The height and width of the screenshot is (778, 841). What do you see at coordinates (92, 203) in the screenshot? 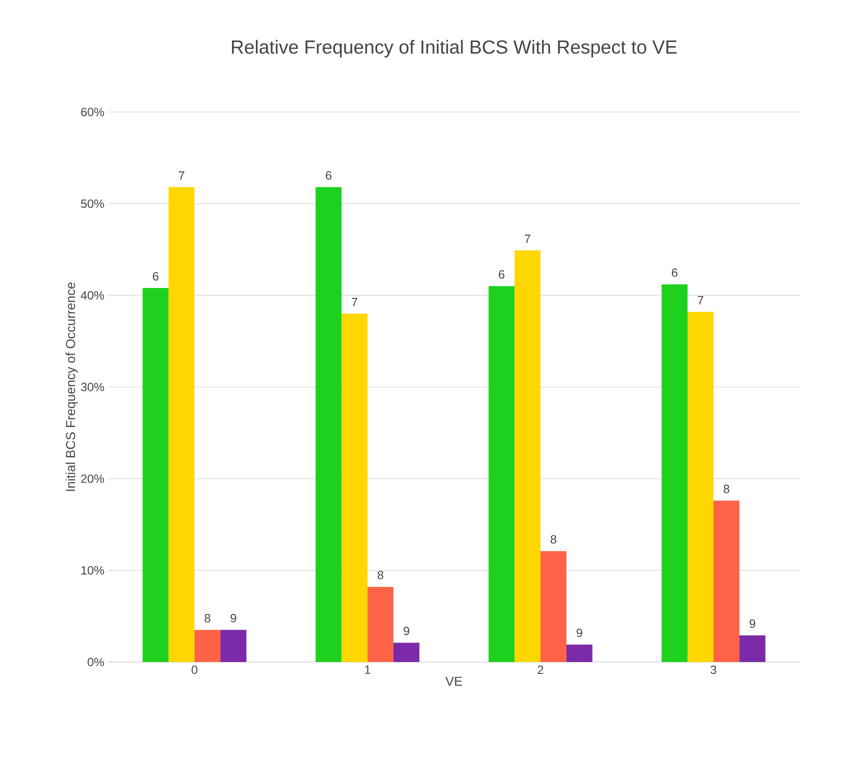
I see `y-tick-label: 50%` at bounding box center [92, 203].